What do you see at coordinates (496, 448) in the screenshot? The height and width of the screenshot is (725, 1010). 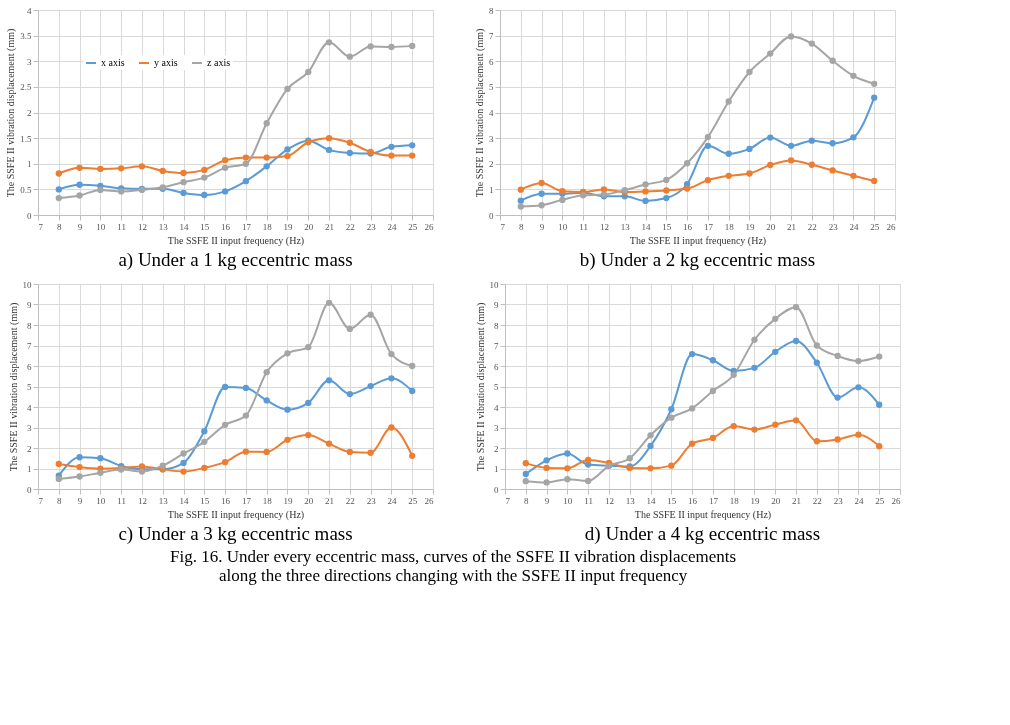 I see `y-tick-label: 2` at bounding box center [496, 448].